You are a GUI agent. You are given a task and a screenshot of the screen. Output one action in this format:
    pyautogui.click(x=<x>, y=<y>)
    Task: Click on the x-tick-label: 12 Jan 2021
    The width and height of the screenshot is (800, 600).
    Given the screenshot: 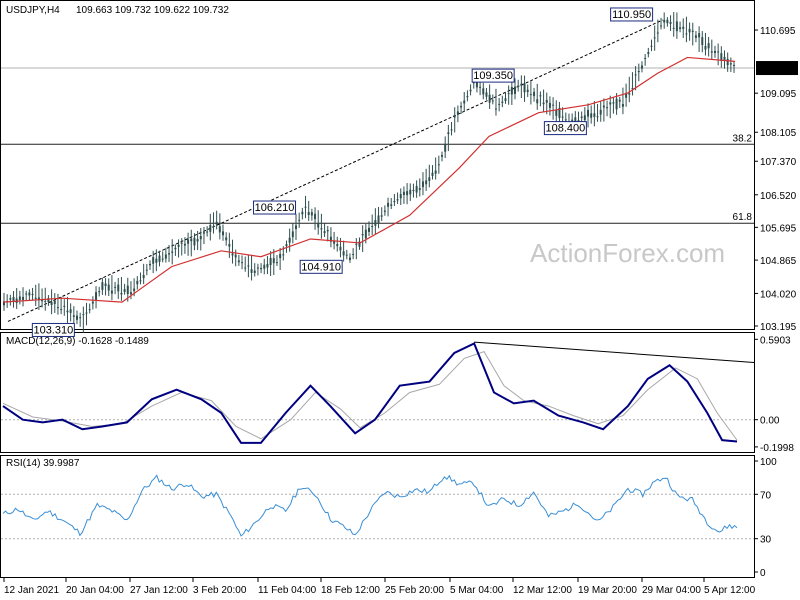 What is the action you would take?
    pyautogui.click(x=31, y=590)
    